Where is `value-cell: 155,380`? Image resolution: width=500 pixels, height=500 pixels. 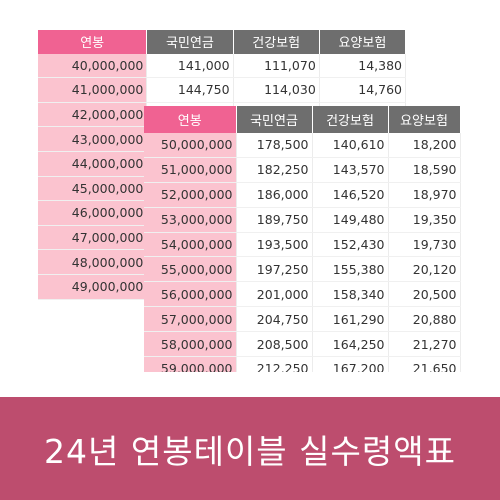
value-cell: 155,380 is located at coordinates (350, 269).